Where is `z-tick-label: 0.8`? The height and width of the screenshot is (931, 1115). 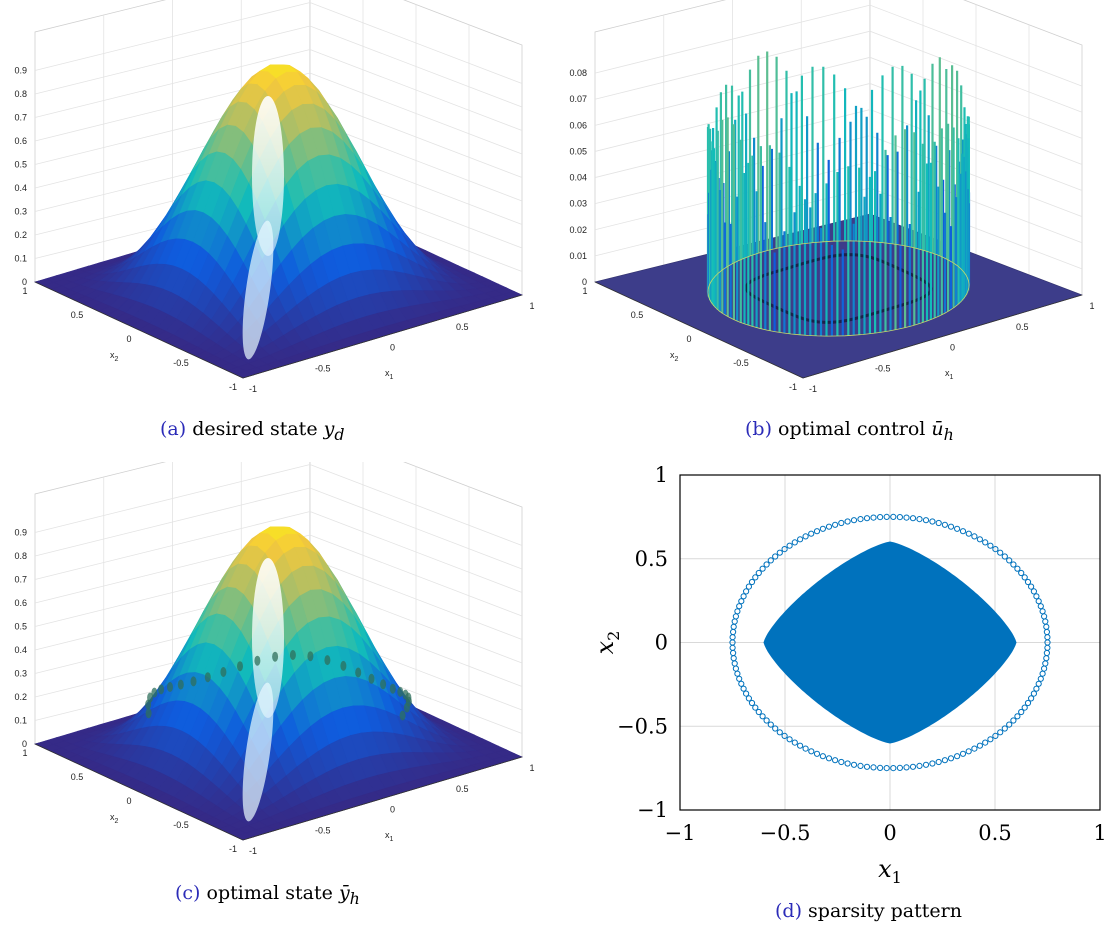 z-tick-label: 0.8 is located at coordinates (20, 94).